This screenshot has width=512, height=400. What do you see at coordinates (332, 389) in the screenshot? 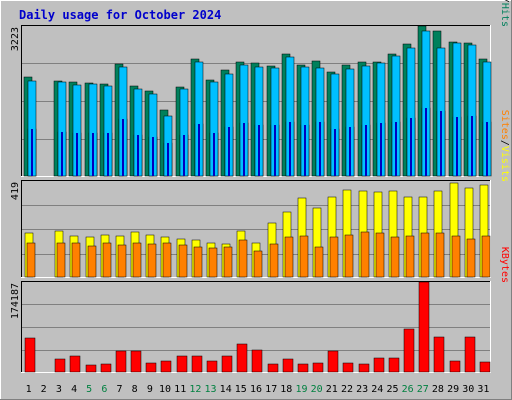
I see `day-label-21: 21` at bounding box center [332, 389].